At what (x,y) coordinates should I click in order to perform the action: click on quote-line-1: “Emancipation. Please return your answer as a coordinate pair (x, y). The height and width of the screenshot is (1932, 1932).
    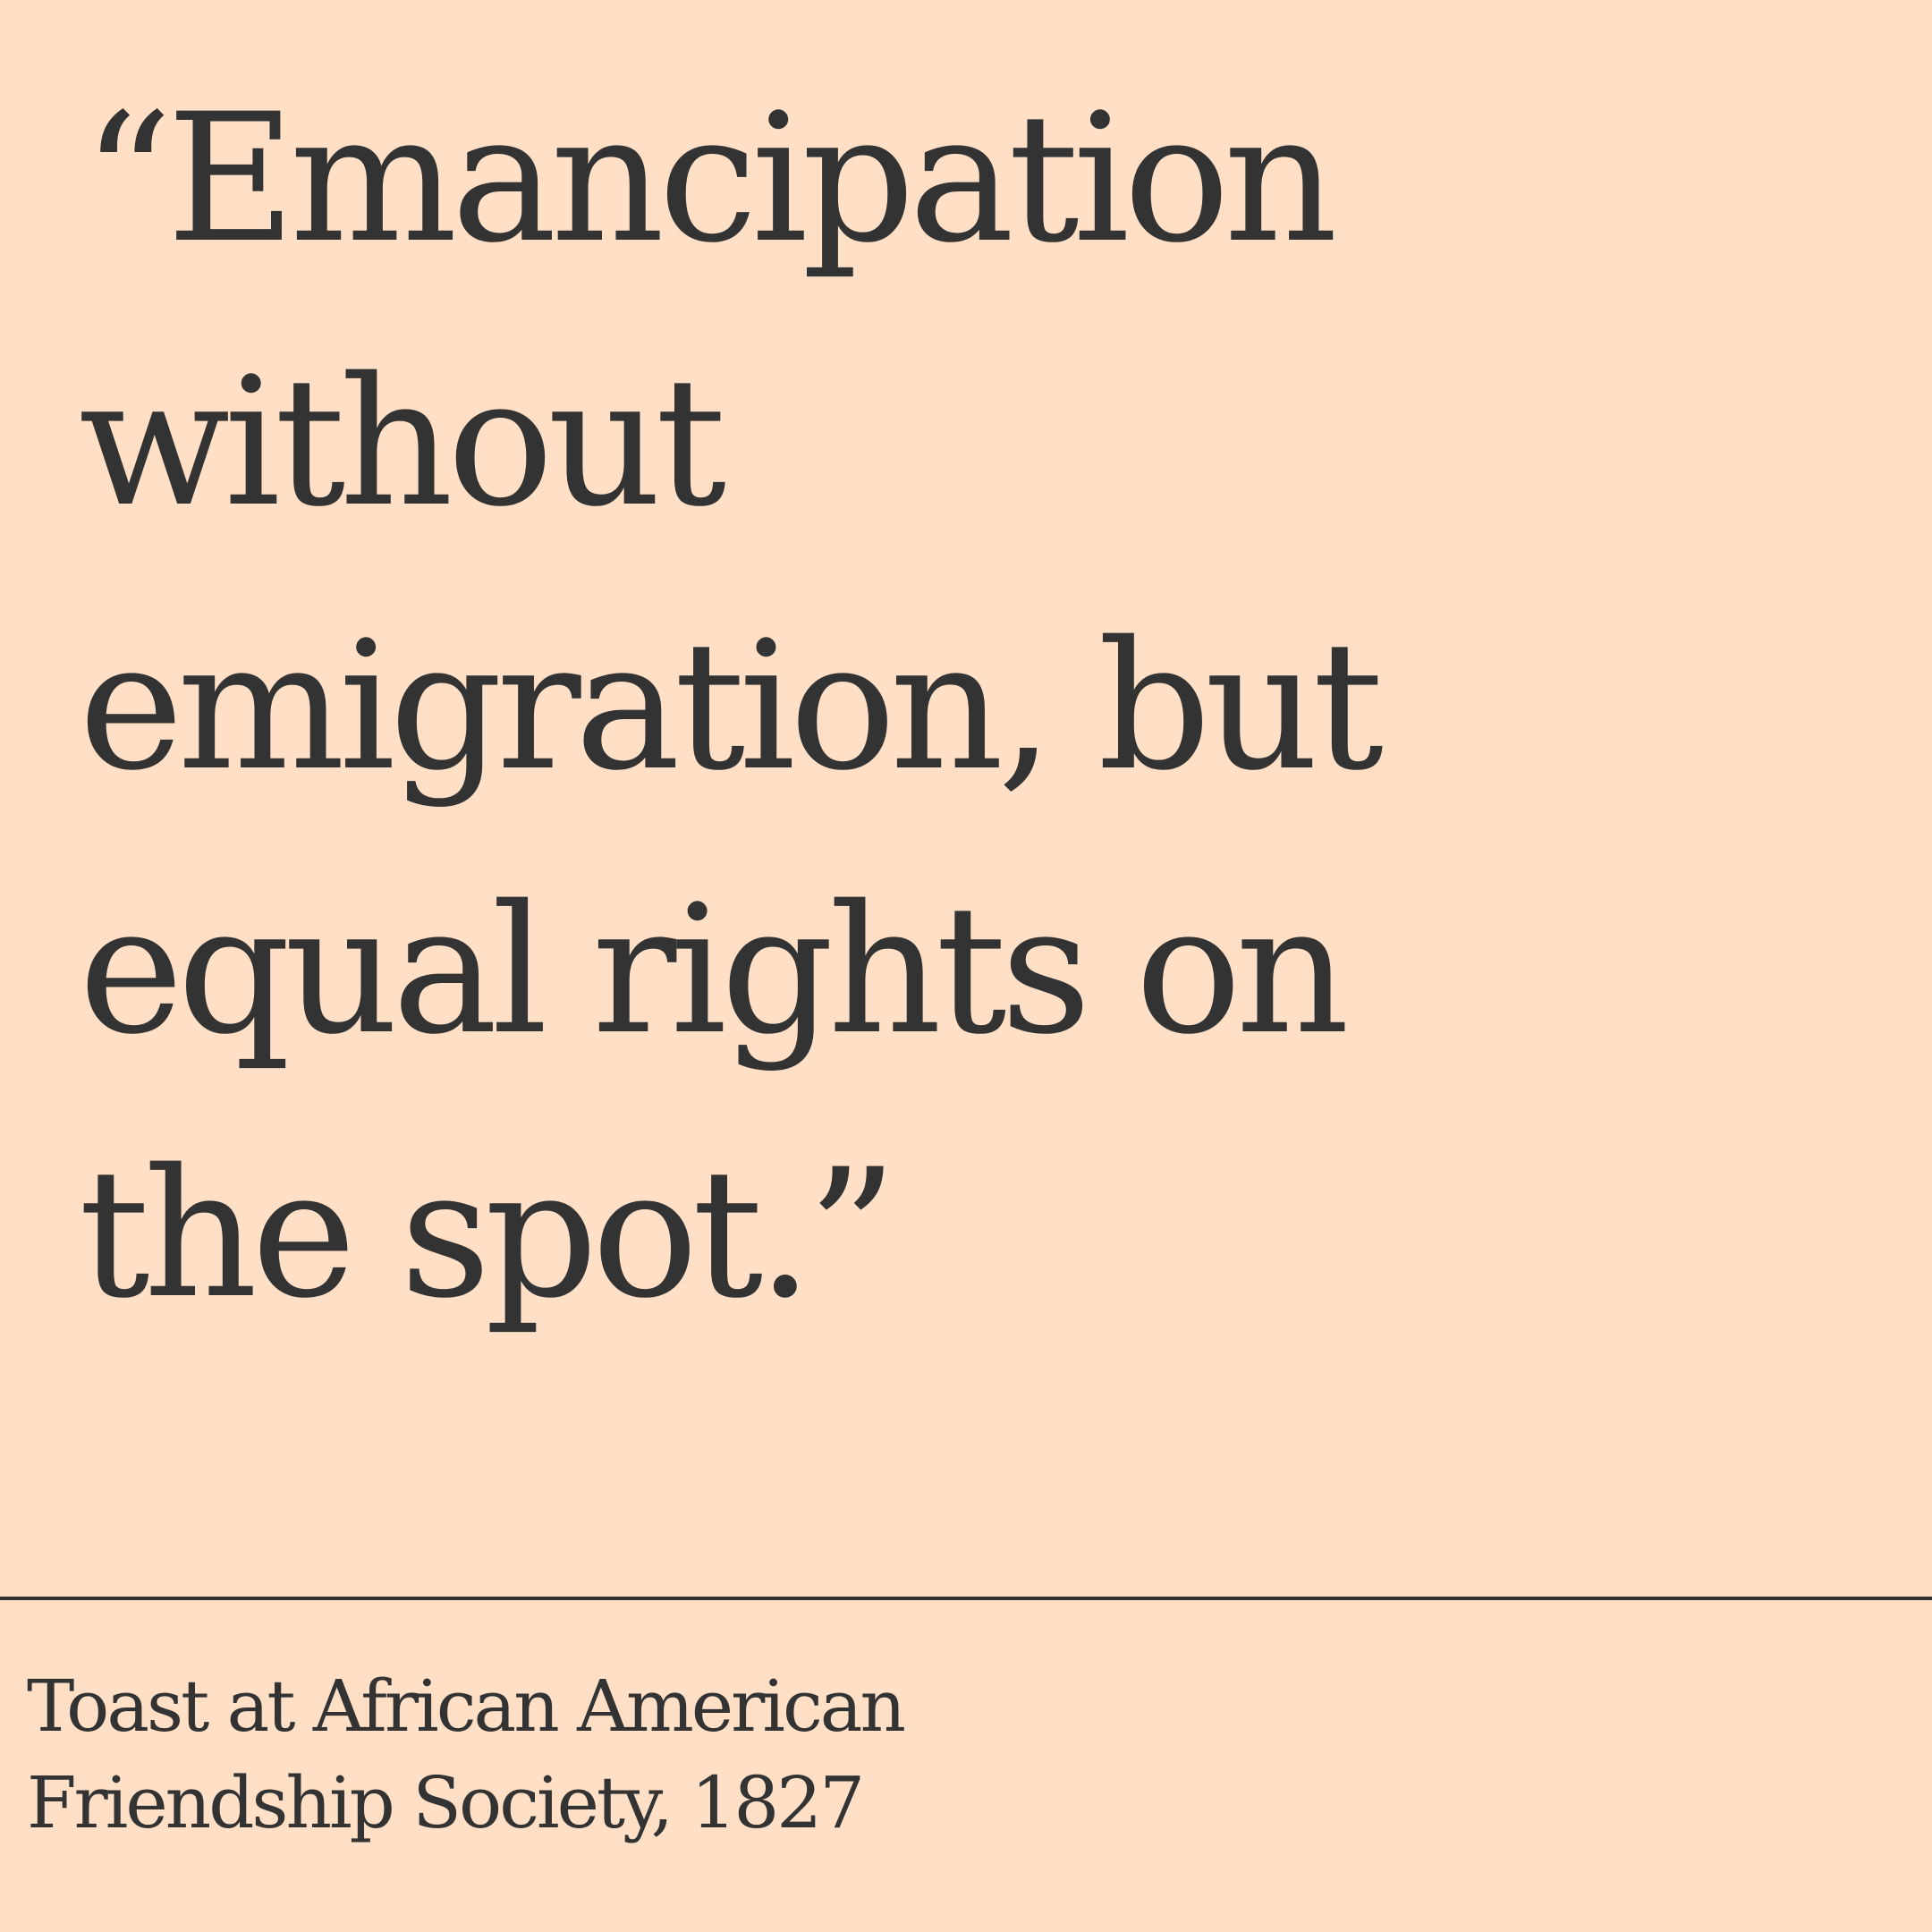
    Looking at the image, I should click on (710, 178).